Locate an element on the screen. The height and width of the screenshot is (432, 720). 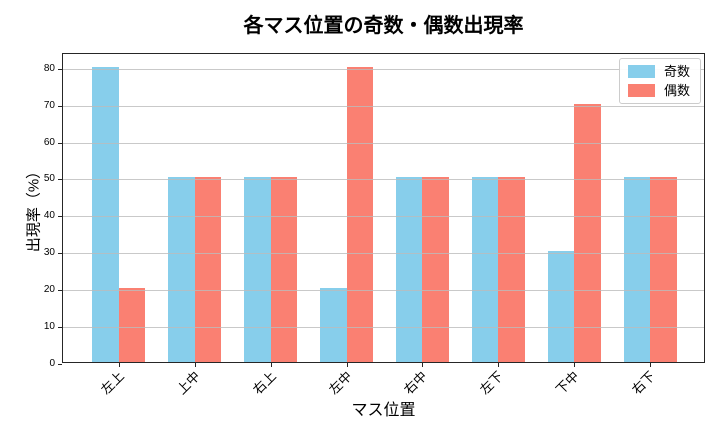
x-tick-label-text: 右中 is located at coordinates (416, 383).